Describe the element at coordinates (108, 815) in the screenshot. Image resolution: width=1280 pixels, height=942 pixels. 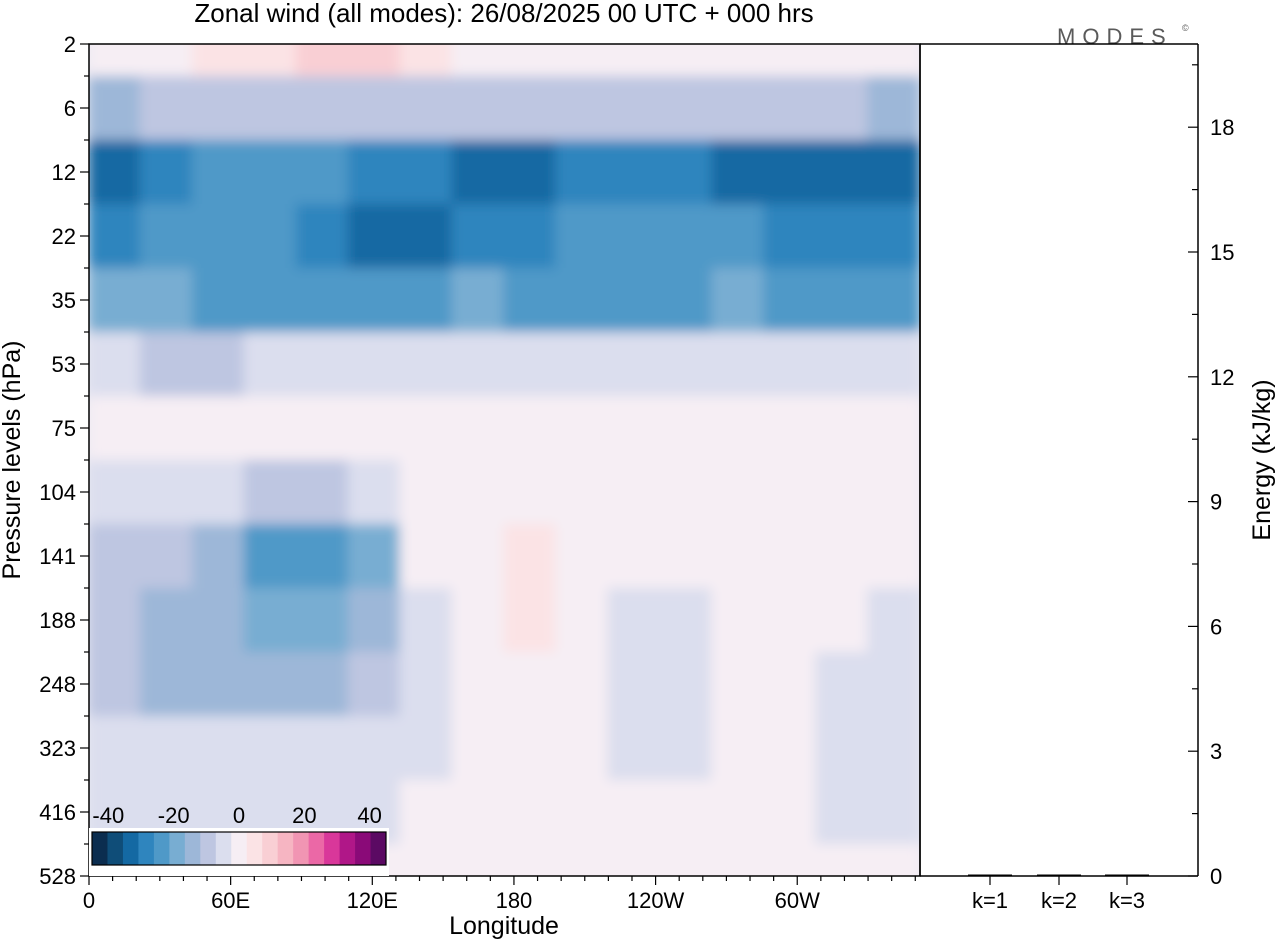
I see `colorbar-tick-label: -40` at that location.